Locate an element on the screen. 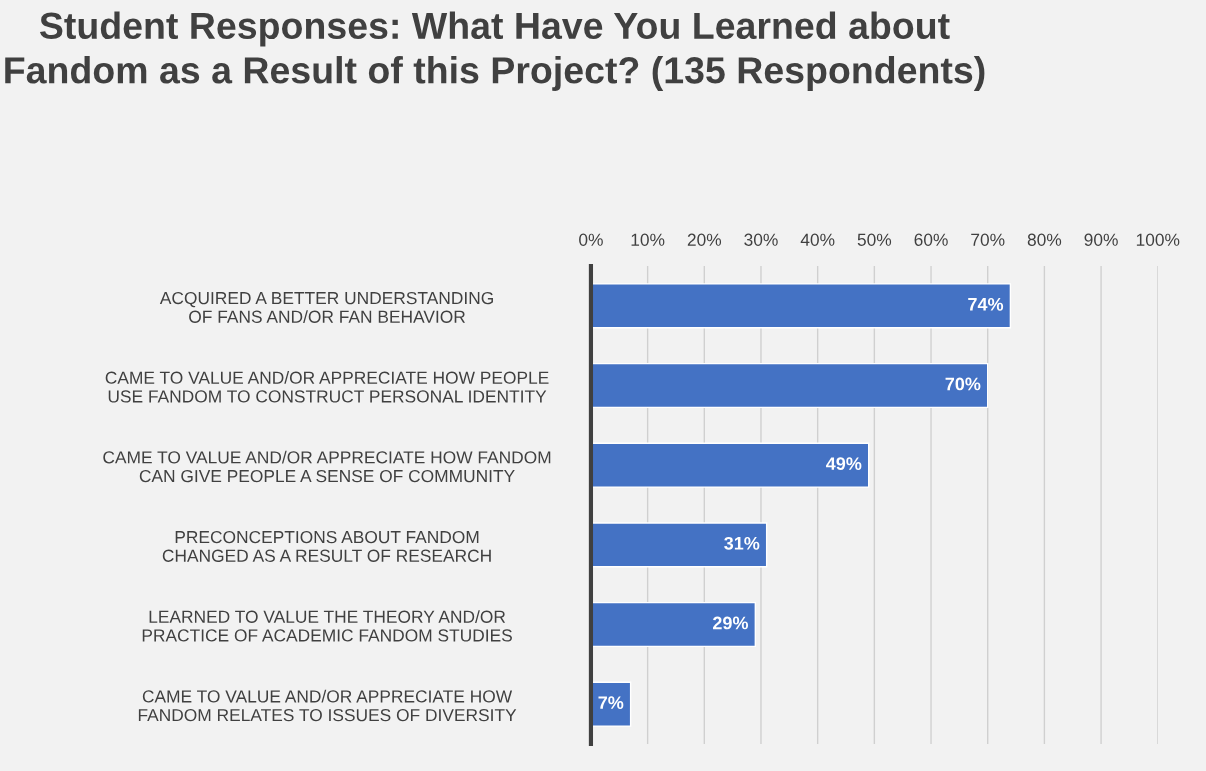  data-label: 74% is located at coordinates (986, 304).